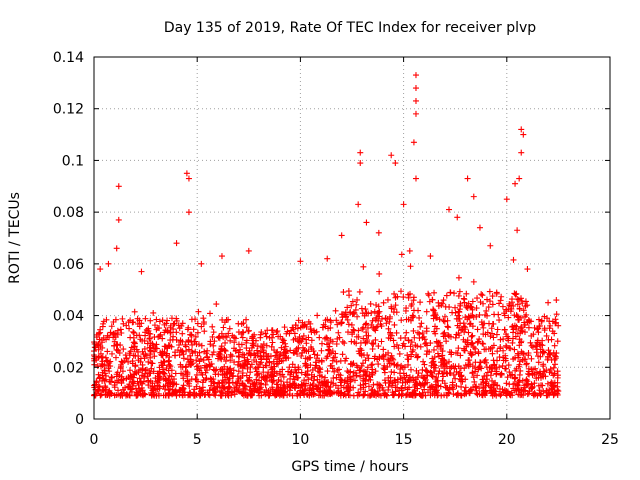  Describe the element at coordinates (68, 213) in the screenshot. I see `y-tick-label: 0.08` at that location.